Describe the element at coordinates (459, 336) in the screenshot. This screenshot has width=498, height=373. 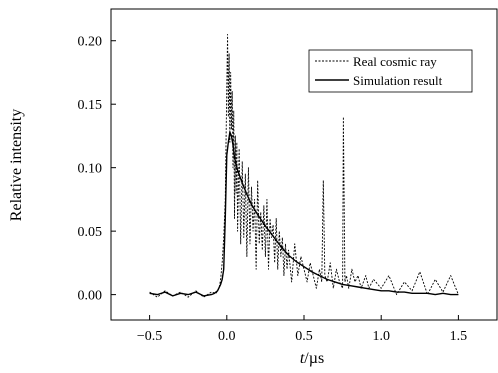
I see `x-tick-label: 1.5` at that location.